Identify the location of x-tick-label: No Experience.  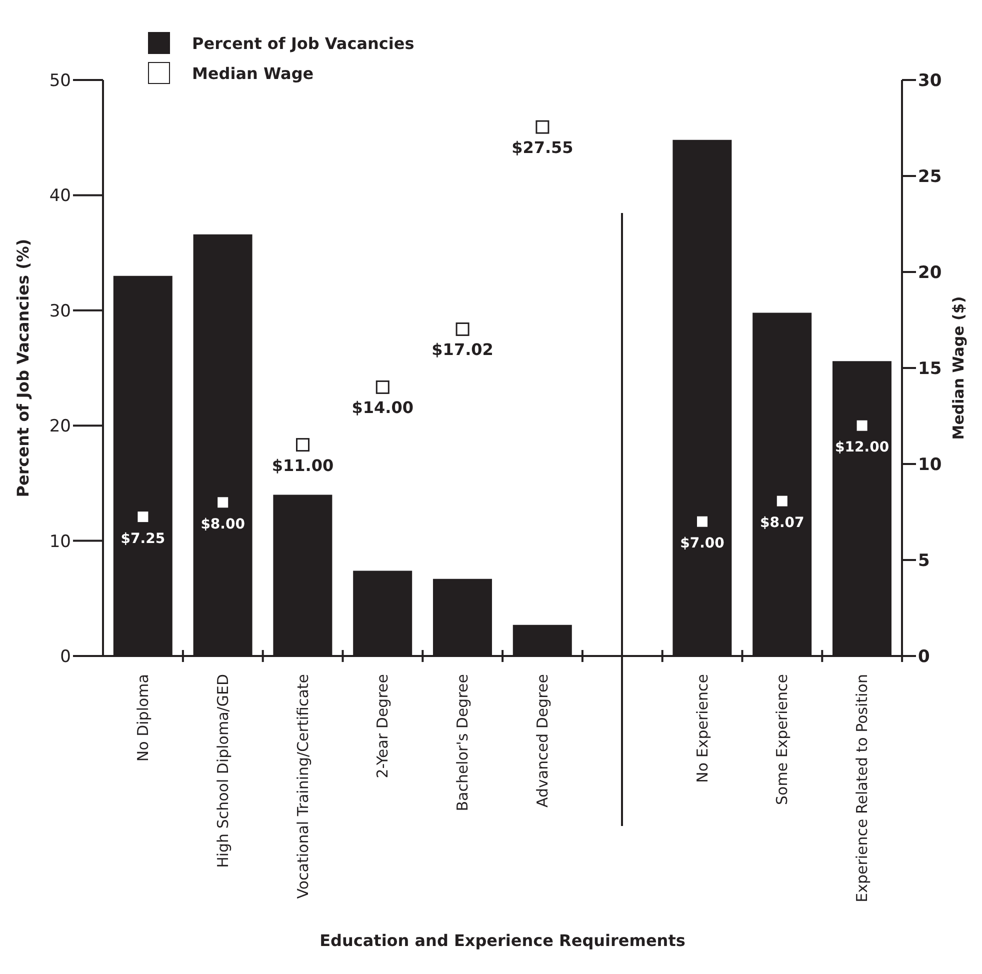
(702, 728).